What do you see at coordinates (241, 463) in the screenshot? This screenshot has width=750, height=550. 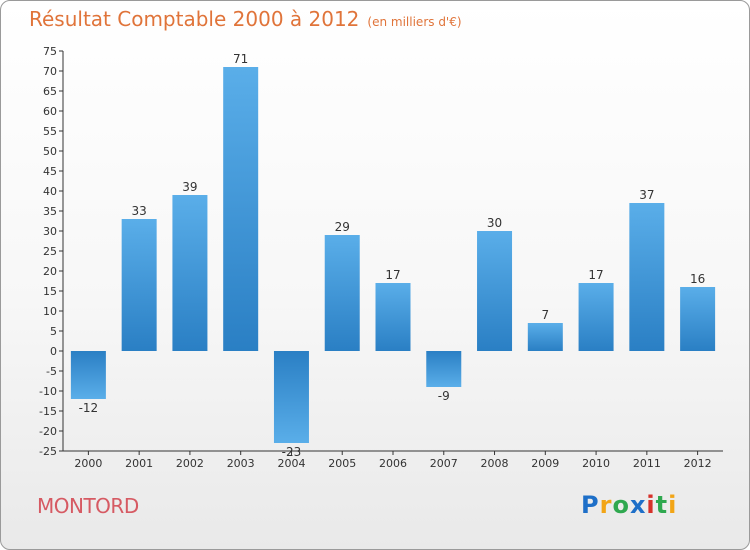 I see `x-tick-label: 2003` at bounding box center [241, 463].